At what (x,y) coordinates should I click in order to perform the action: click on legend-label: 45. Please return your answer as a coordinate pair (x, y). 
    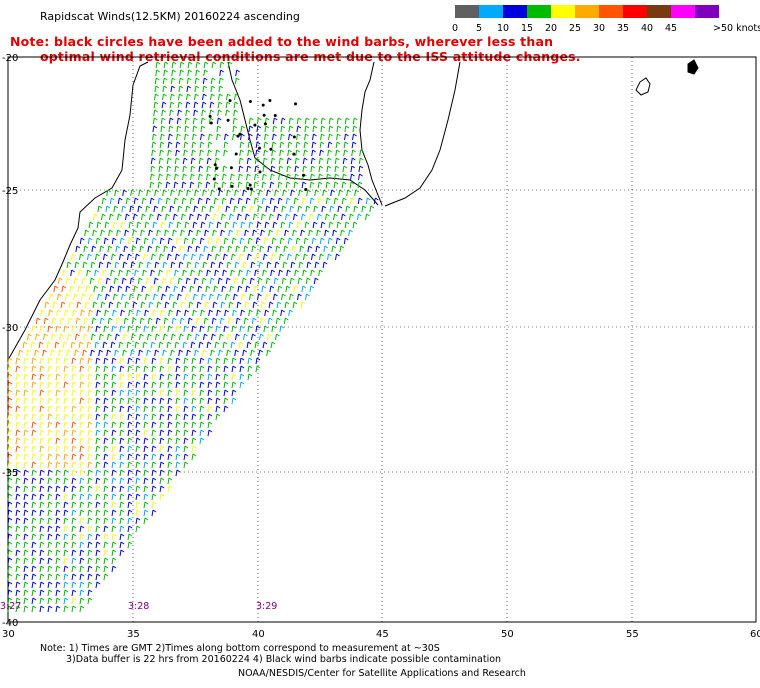
    Looking at the image, I should click on (671, 28).